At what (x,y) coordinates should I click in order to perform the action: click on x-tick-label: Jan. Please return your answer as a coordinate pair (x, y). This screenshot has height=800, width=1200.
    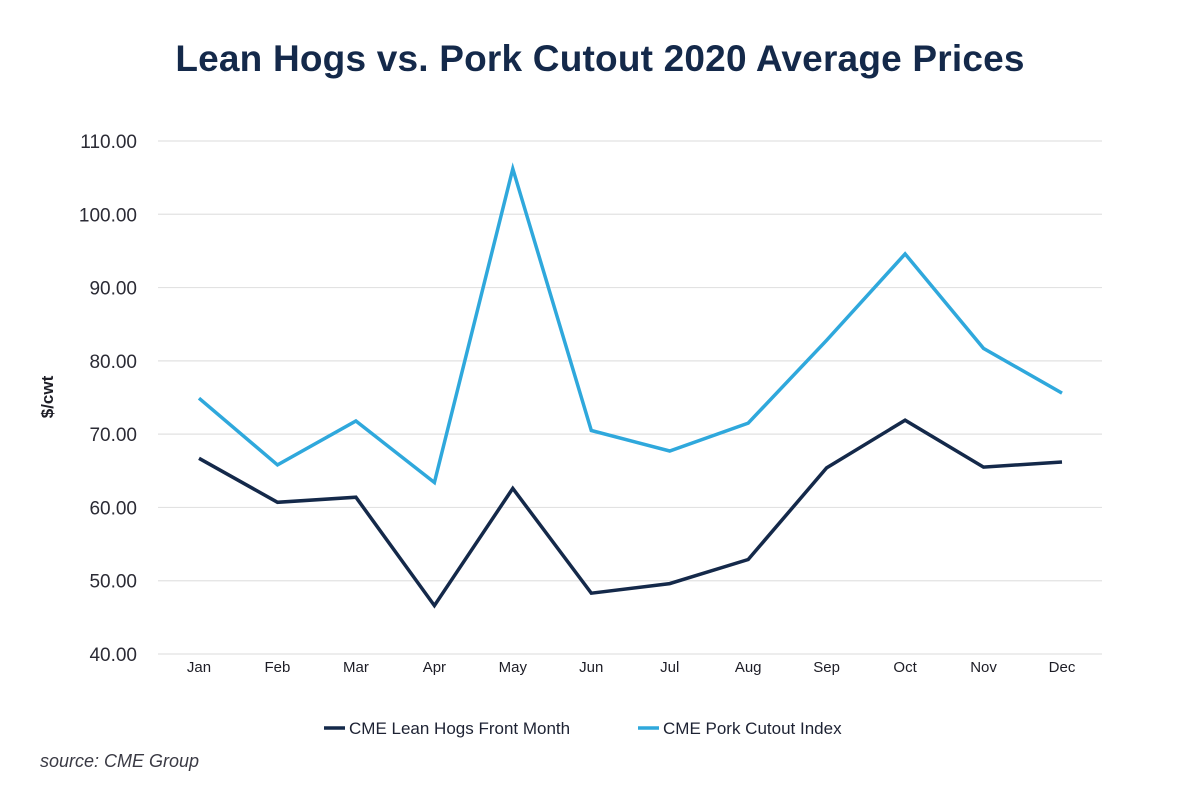
    Looking at the image, I should click on (199, 667).